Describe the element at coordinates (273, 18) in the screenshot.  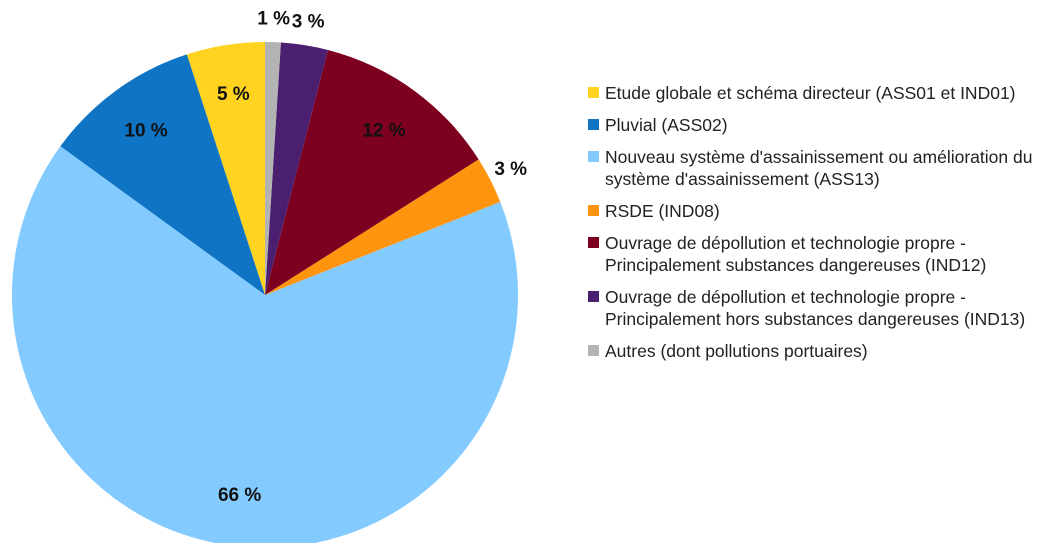
I see `value-label: 1 %` at that location.